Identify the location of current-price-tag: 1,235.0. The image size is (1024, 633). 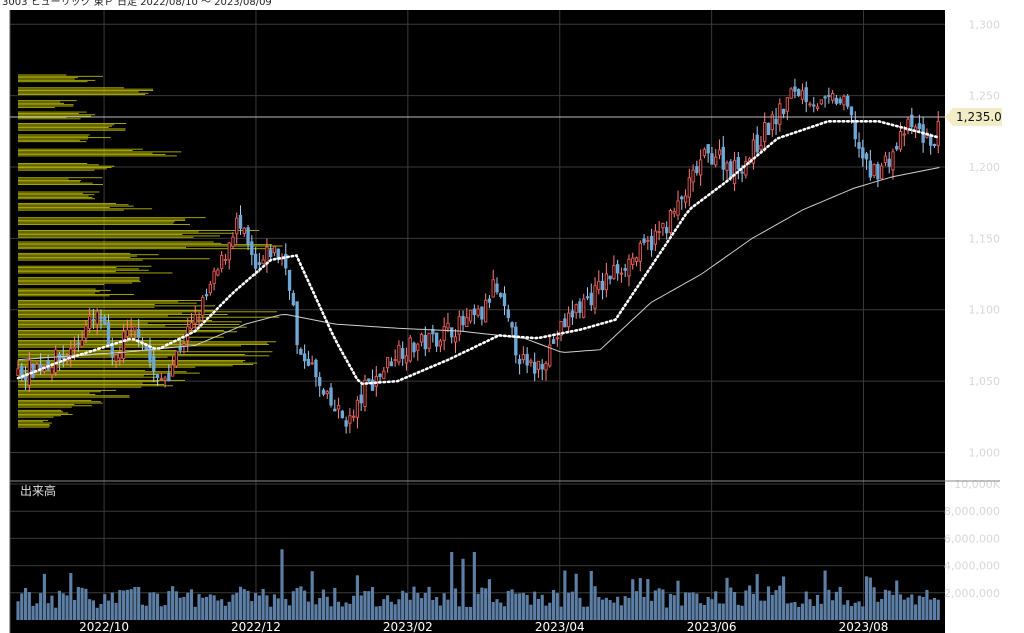
(973, 117).